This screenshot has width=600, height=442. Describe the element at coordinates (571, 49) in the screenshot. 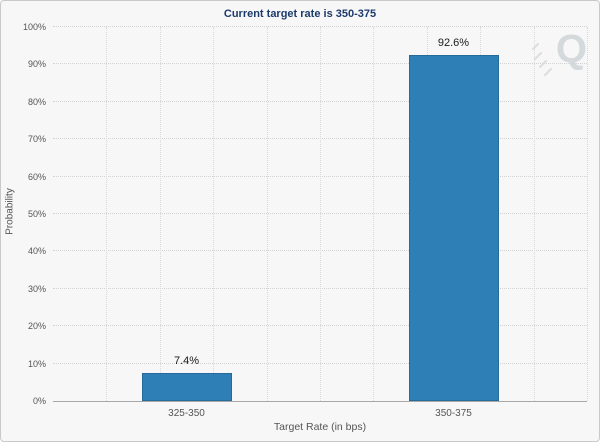

I see `watermark-q-letter: Q` at that location.